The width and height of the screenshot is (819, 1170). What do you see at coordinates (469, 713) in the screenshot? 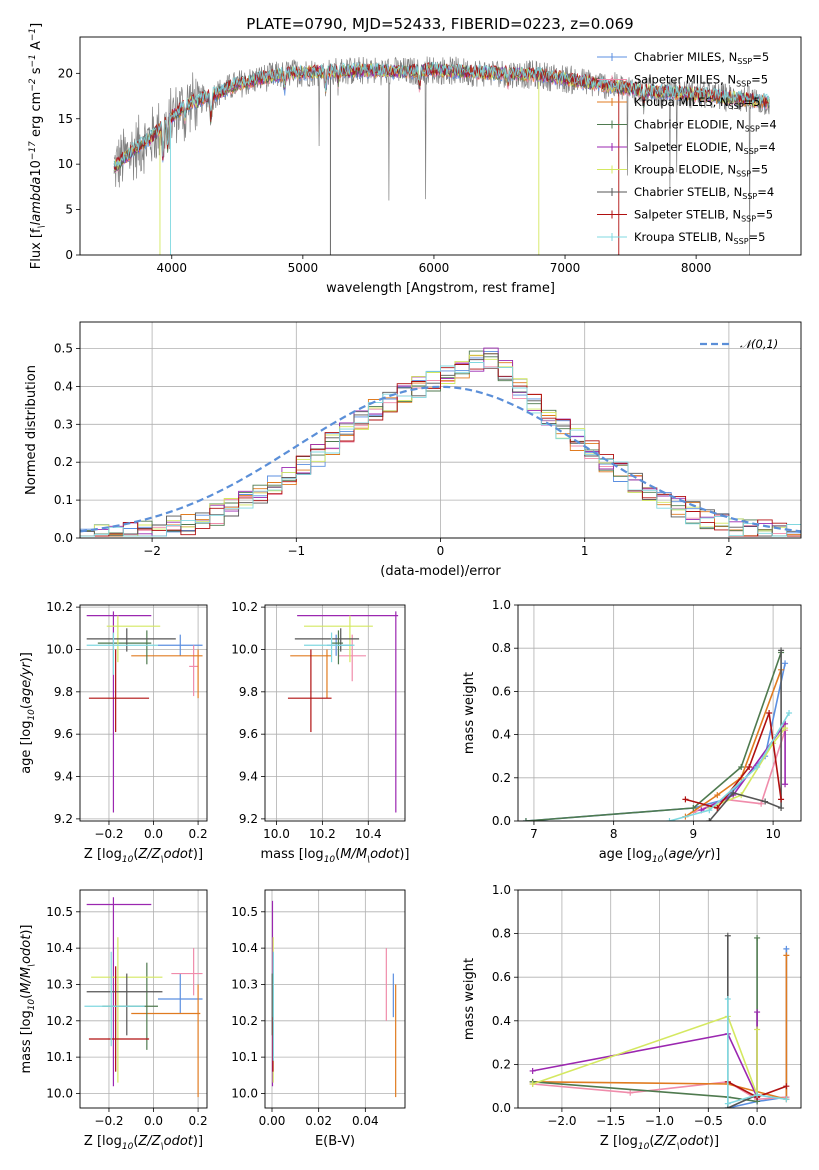
I see `y-axis-label: mass weight` at bounding box center [469, 713].